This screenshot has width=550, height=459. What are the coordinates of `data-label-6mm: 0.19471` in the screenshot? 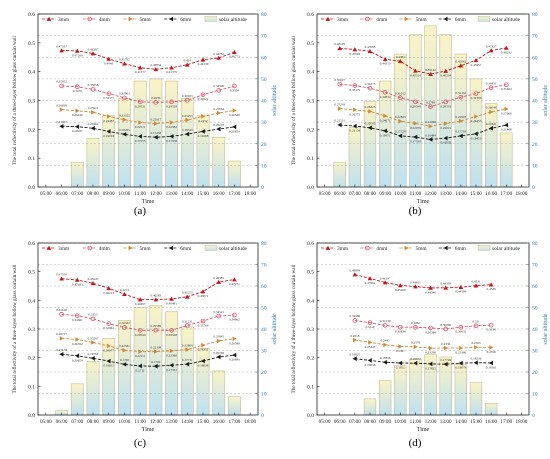 It's located at (385, 135).